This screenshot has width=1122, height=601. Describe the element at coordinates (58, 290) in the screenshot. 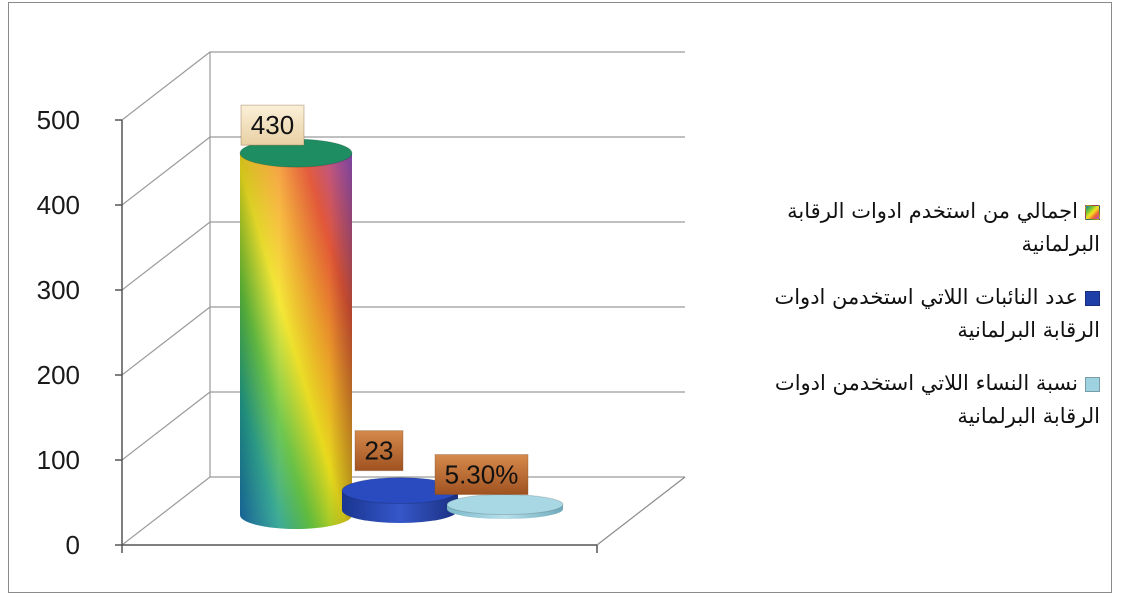

I see `y-tick-label: 300` at that location.